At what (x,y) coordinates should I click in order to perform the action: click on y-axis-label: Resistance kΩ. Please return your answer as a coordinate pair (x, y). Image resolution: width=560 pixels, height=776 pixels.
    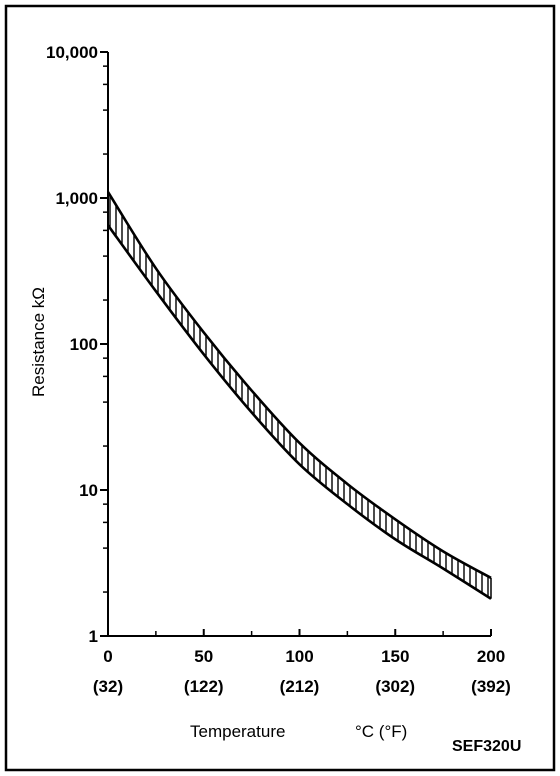
    Looking at the image, I should click on (38, 342).